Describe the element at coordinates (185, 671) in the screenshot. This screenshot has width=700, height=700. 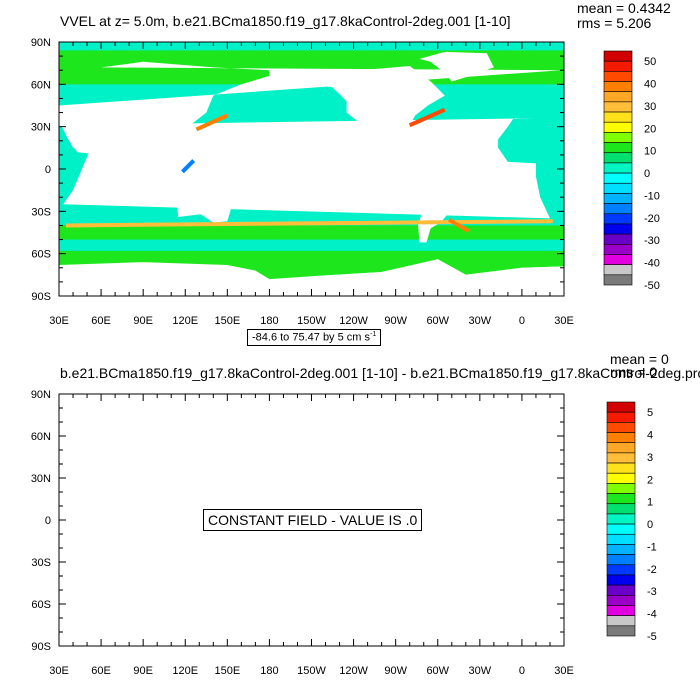
I see `panel2-xlabel: 120E` at that location.